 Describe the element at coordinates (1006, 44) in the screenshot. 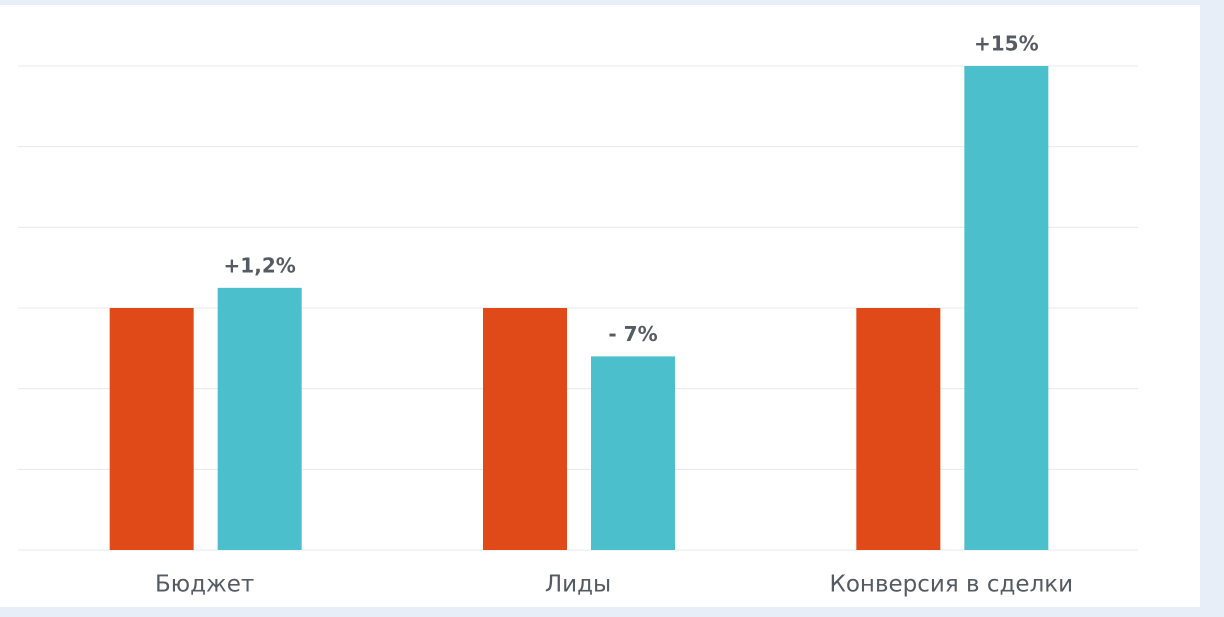

I see `bar-annotation: +15%` at that location.